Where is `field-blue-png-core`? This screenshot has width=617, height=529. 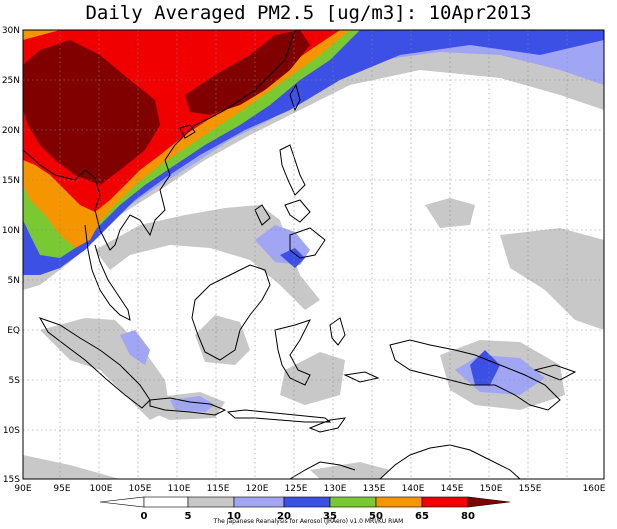 field-blue-png-core is located at coordinates (485, 367).